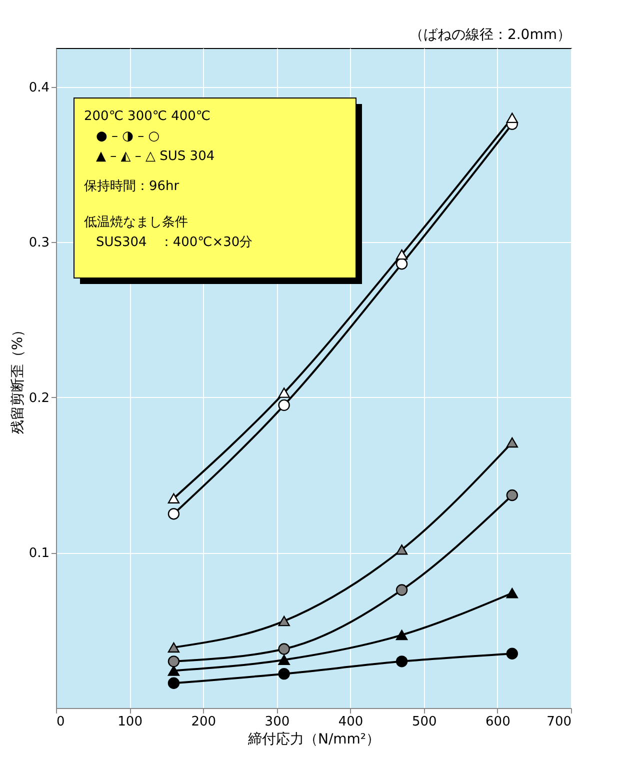  I want to click on annotation: ▲ – ◭ – △ SUS 304, so click(155, 156).